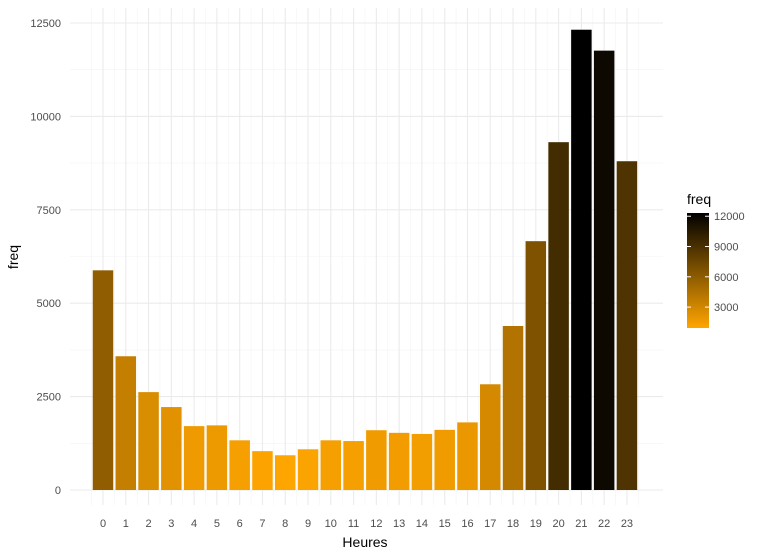 This screenshot has height=558, width=766. What do you see at coordinates (699, 199) in the screenshot?
I see `legend-title: freq` at bounding box center [699, 199].